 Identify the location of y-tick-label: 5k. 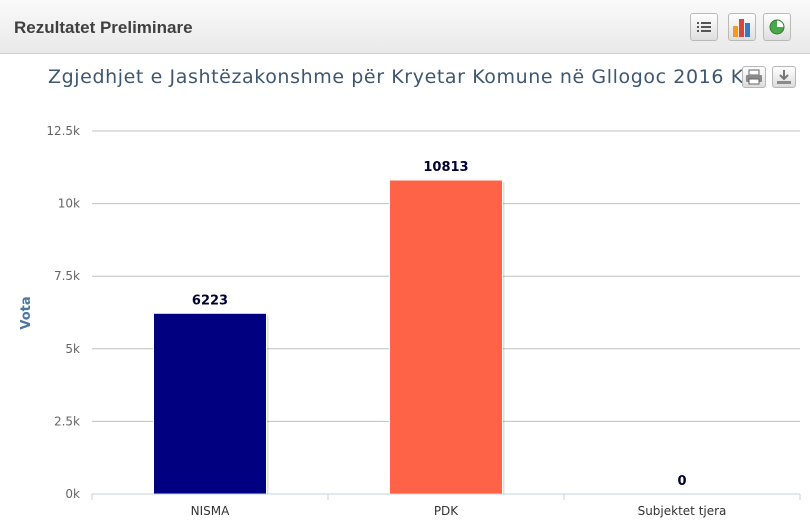
(72, 349).